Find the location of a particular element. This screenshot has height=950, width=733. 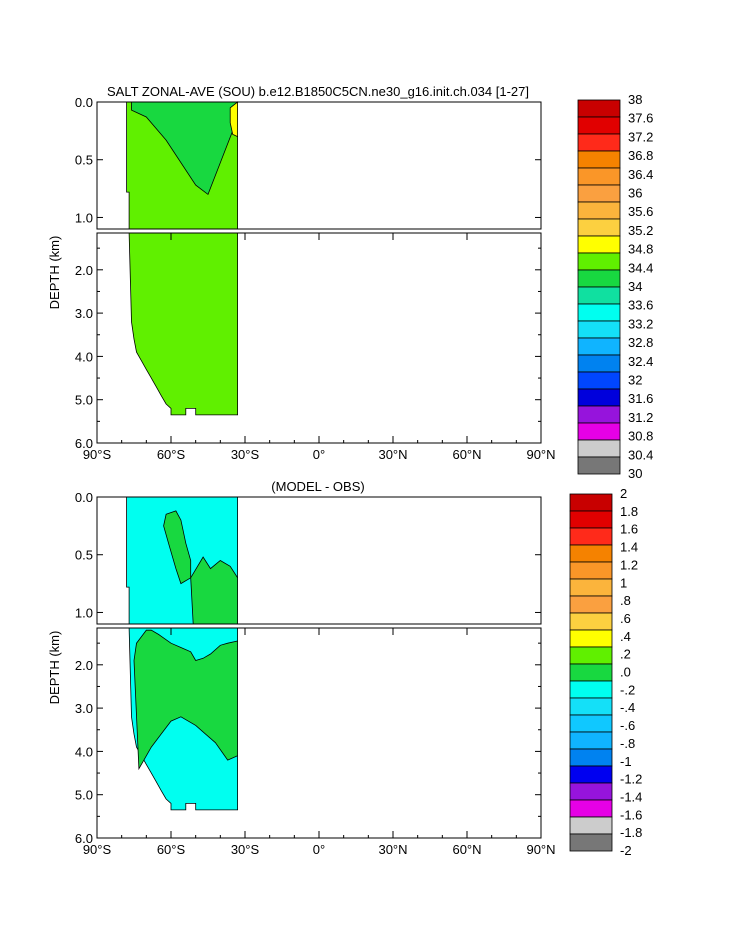

colorbar-label: 1.2 is located at coordinates (629, 564).